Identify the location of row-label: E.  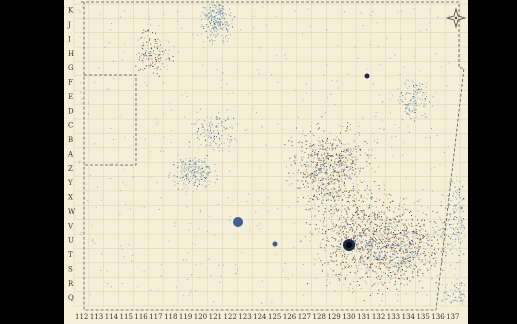
(70, 97).